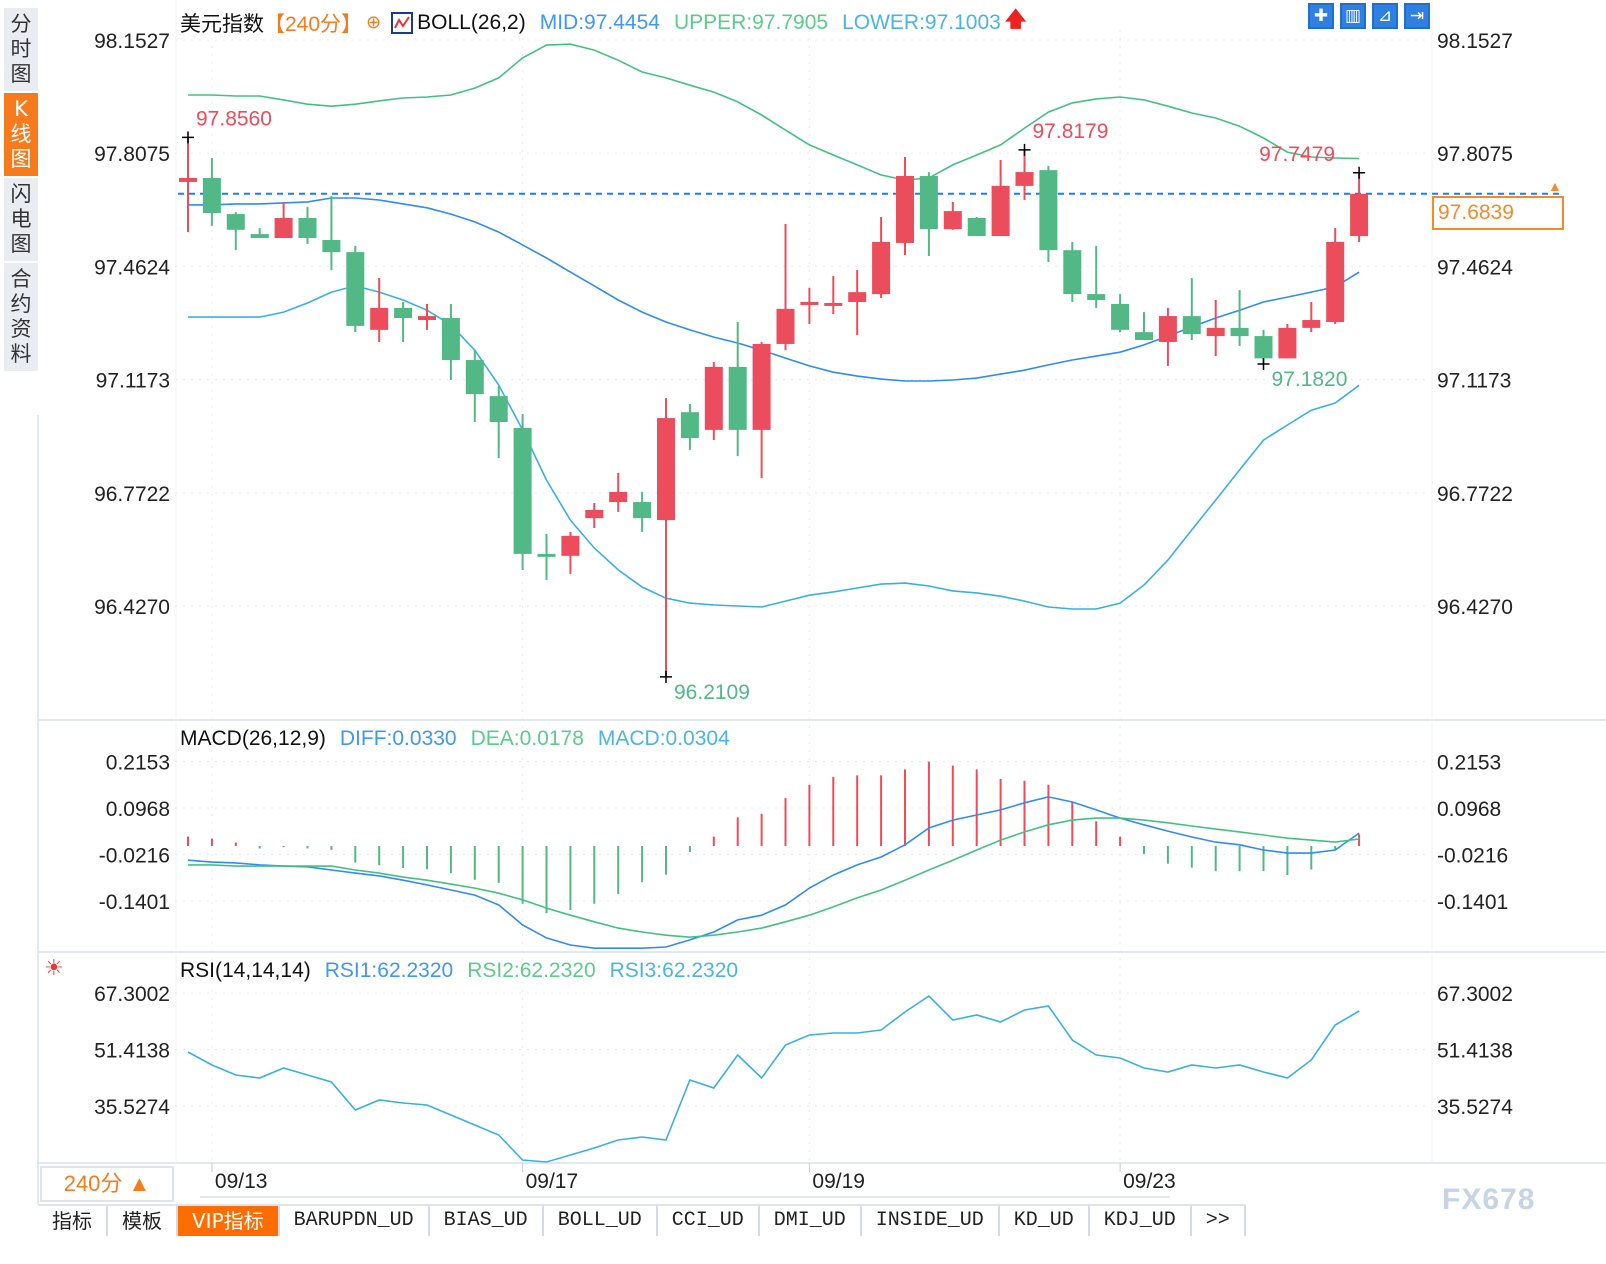 This screenshot has height=1264, width=1606. What do you see at coordinates (54, 967) in the screenshot?
I see `sun-icon: ☀` at bounding box center [54, 967].